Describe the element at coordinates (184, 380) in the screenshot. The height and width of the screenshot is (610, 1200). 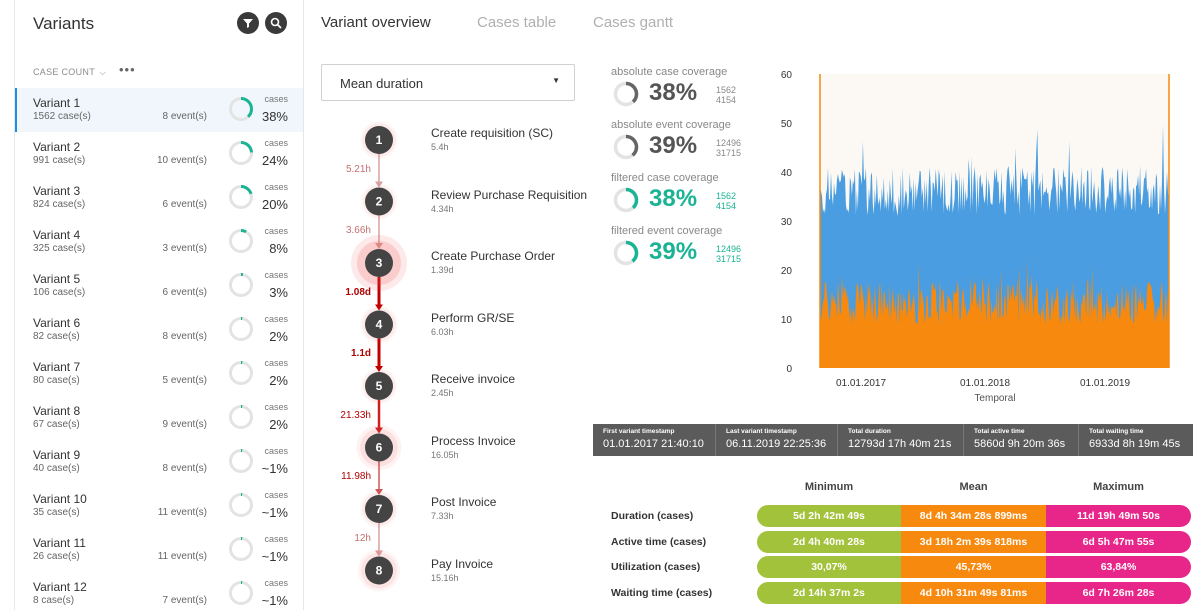
I see `variant-event-count: 5 event(s)` at that location.